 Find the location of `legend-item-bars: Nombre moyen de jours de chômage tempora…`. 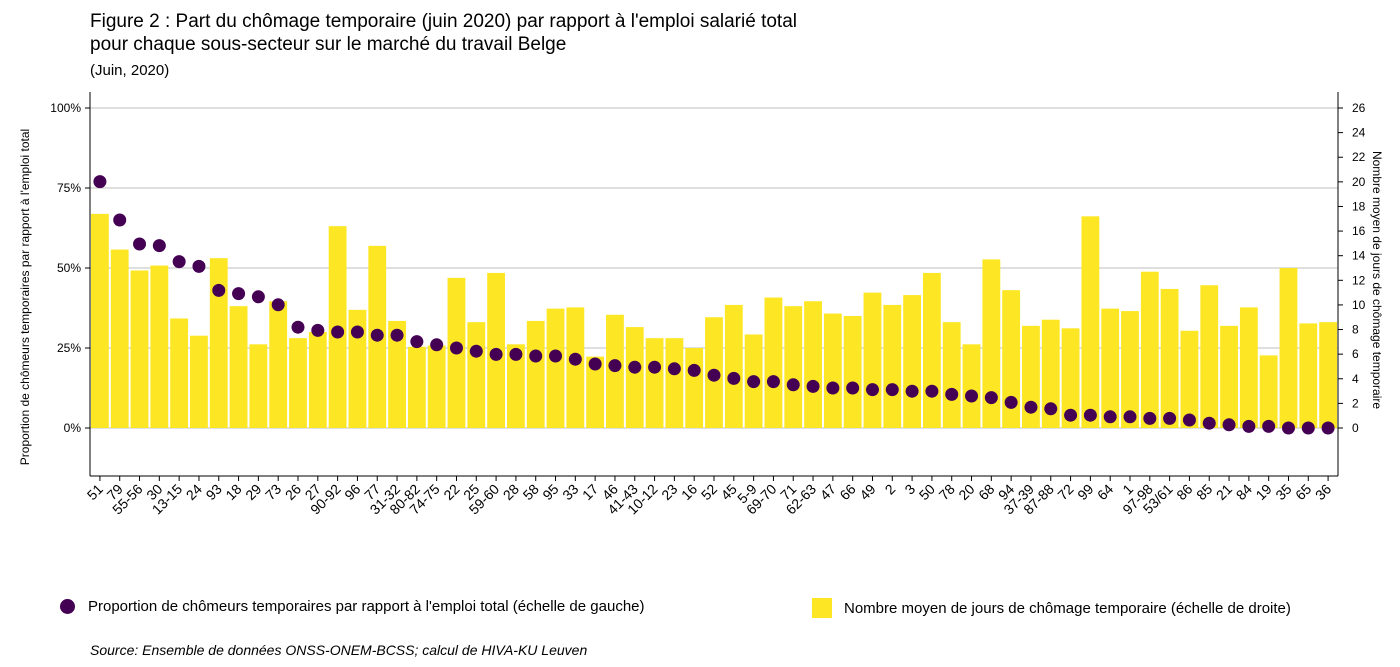

legend-item-bars: Nombre moyen de jours de chômage tempora… is located at coordinates (1051, 608).